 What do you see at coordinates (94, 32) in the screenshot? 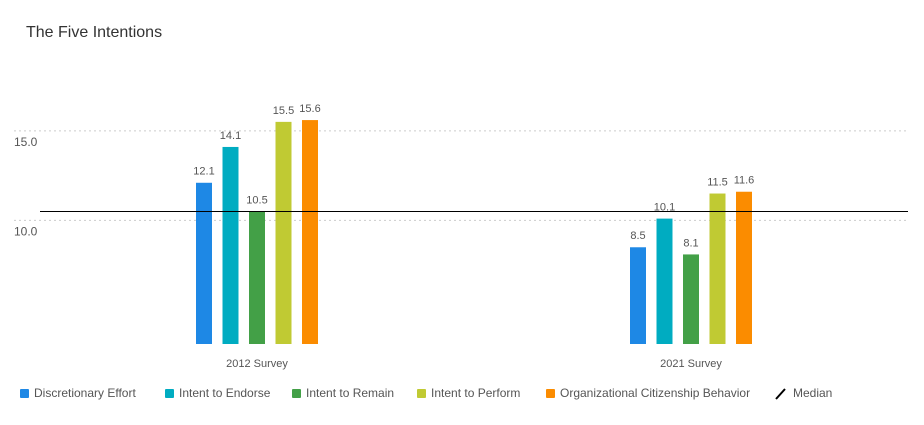
I see `chart-title: The Five Intentions` at bounding box center [94, 32].